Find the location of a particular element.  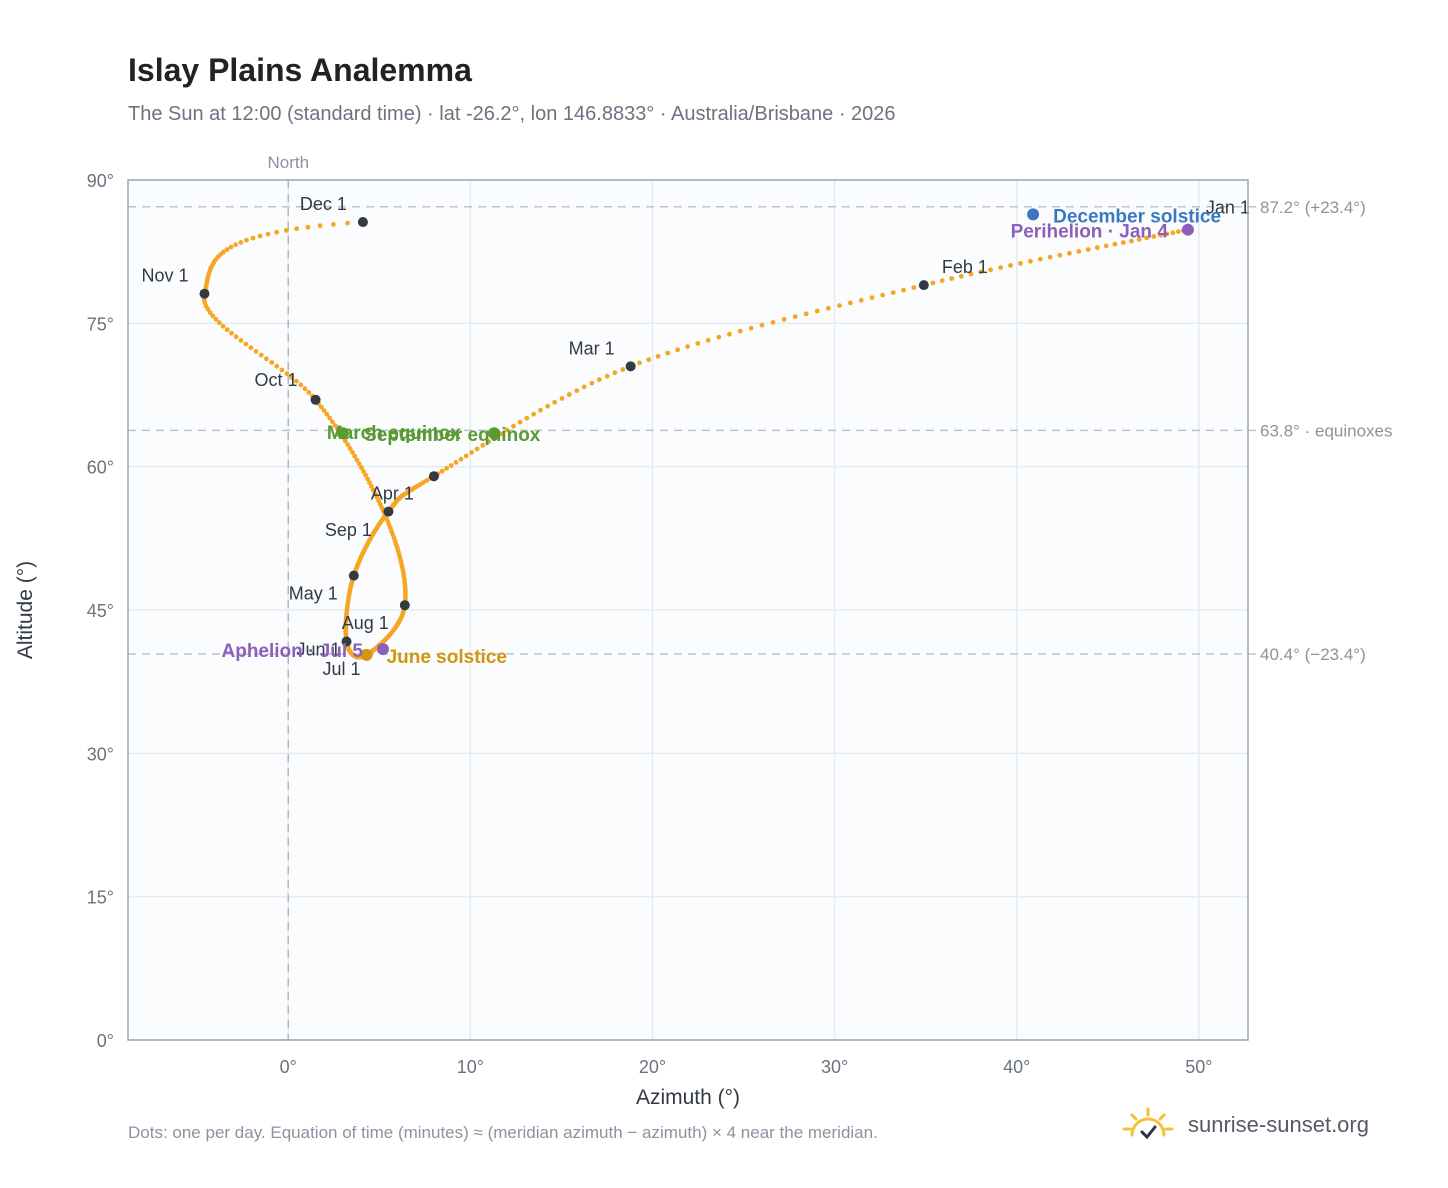

month-marker-label: Jan 1 is located at coordinates (1228, 208).